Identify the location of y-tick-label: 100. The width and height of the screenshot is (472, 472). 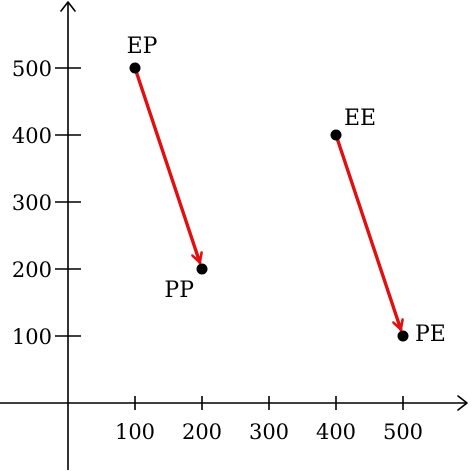
(32, 337).